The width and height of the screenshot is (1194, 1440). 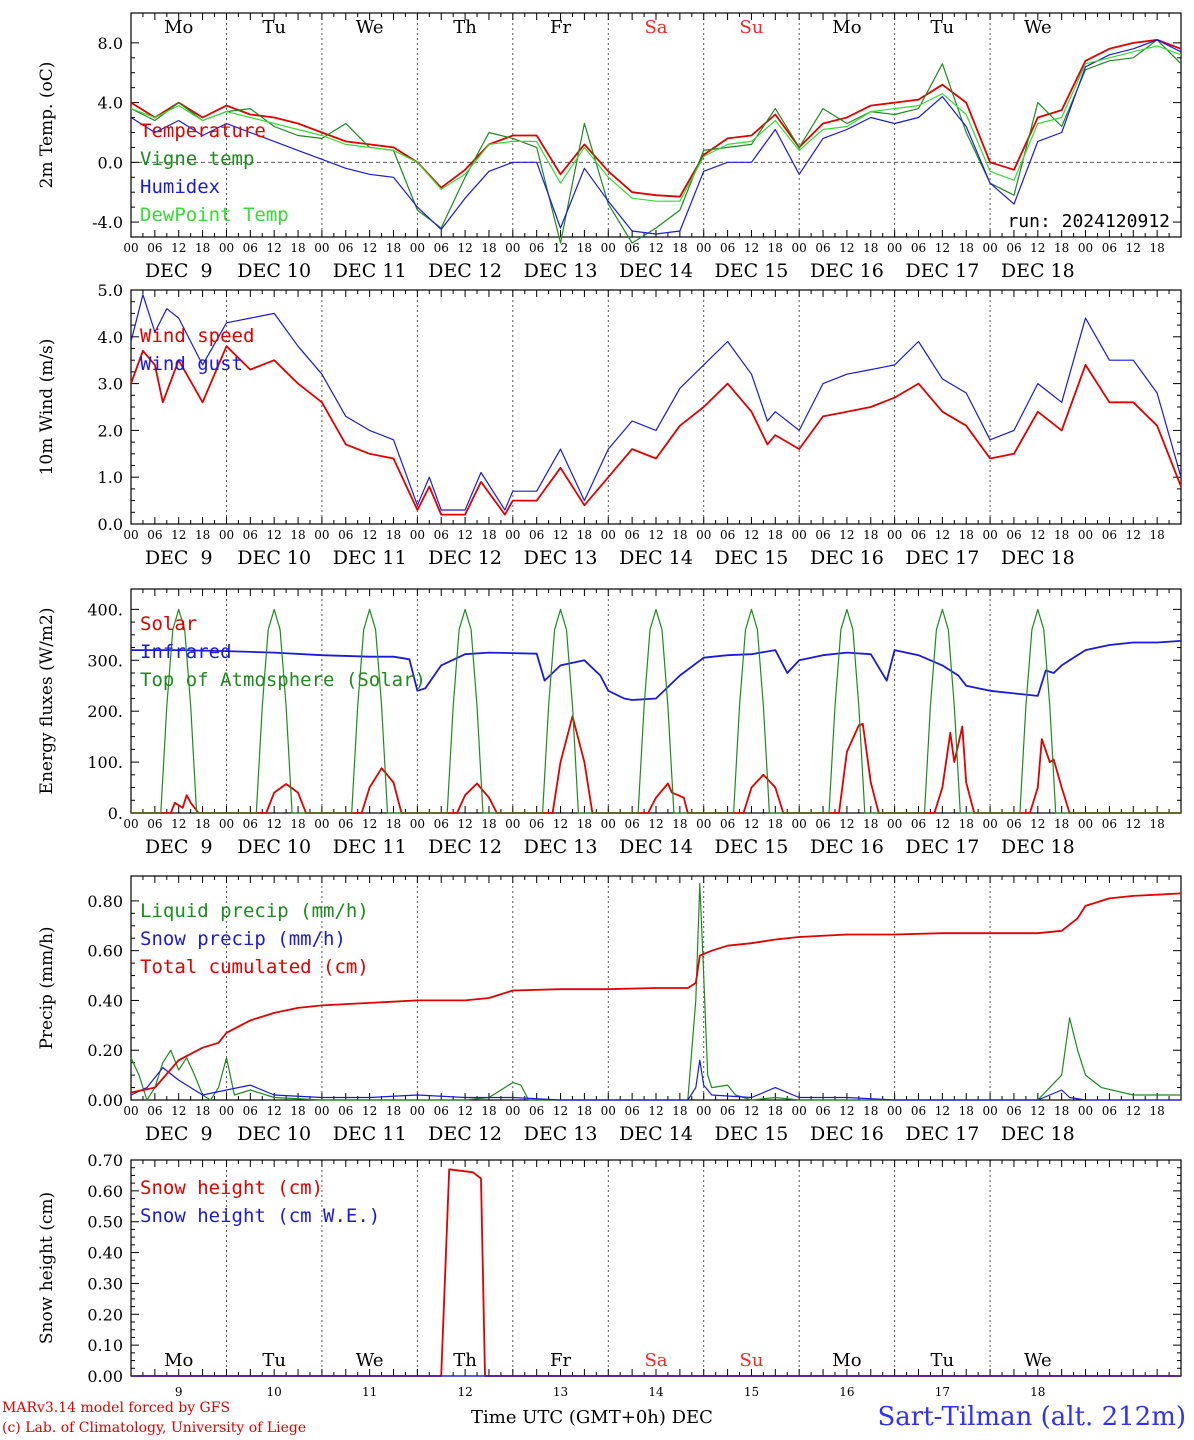 What do you see at coordinates (105, 1376) in the screenshot?
I see `y-tick-label: 0.00` at bounding box center [105, 1376].